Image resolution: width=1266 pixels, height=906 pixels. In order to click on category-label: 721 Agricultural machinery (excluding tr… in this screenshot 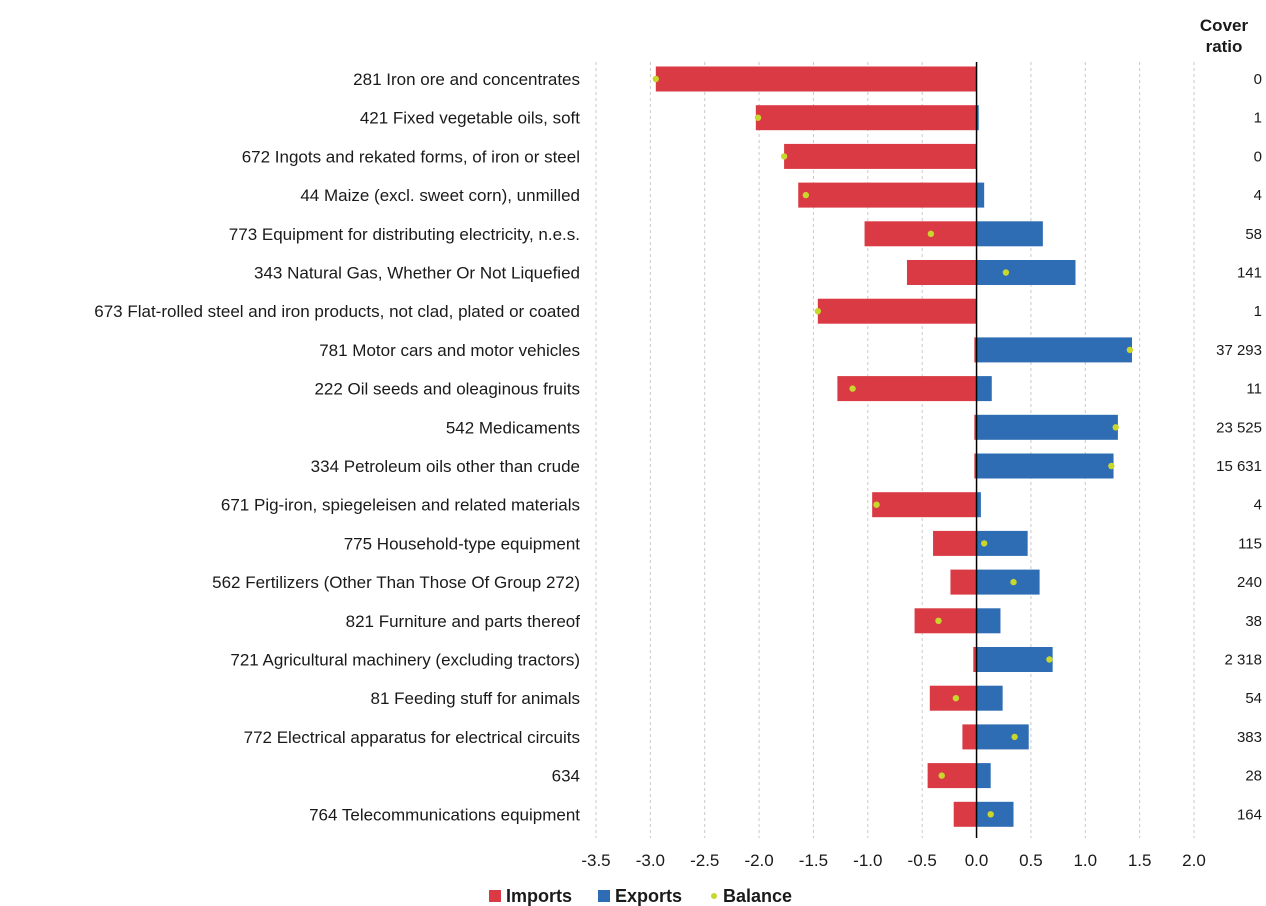, I will do `click(405, 660)`.